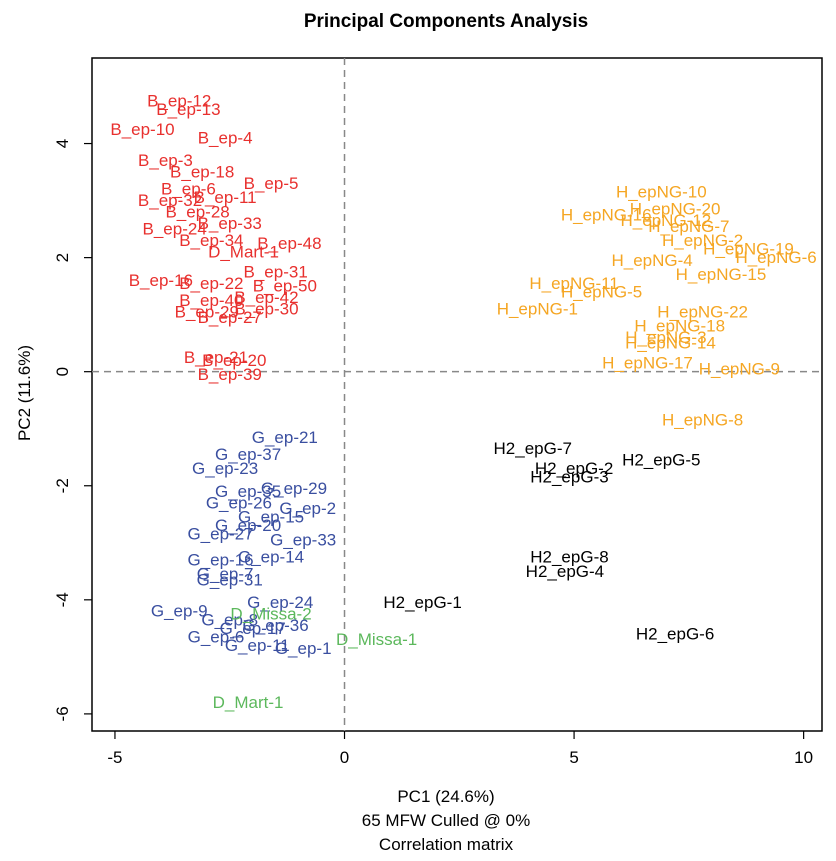  I want to click on point-label: H_epNG-14, so click(670, 343).